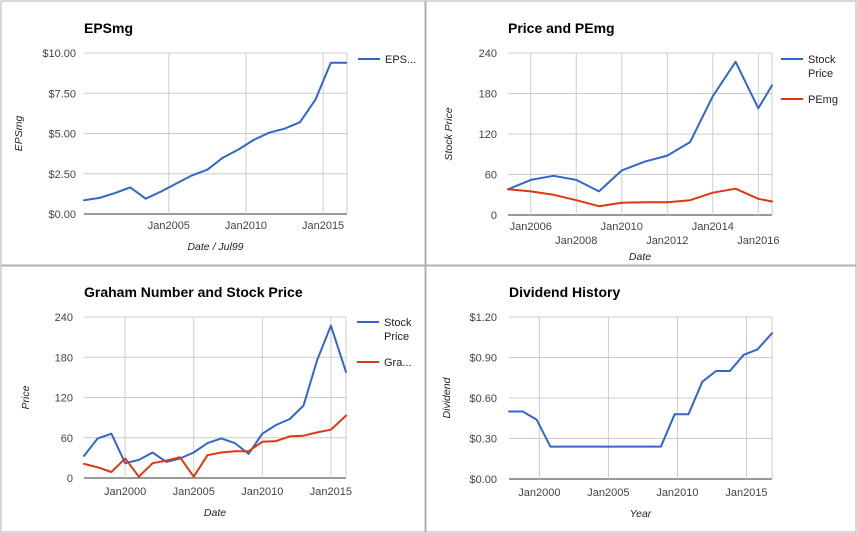  I want to click on y-axis-title: Price, so click(26, 397).